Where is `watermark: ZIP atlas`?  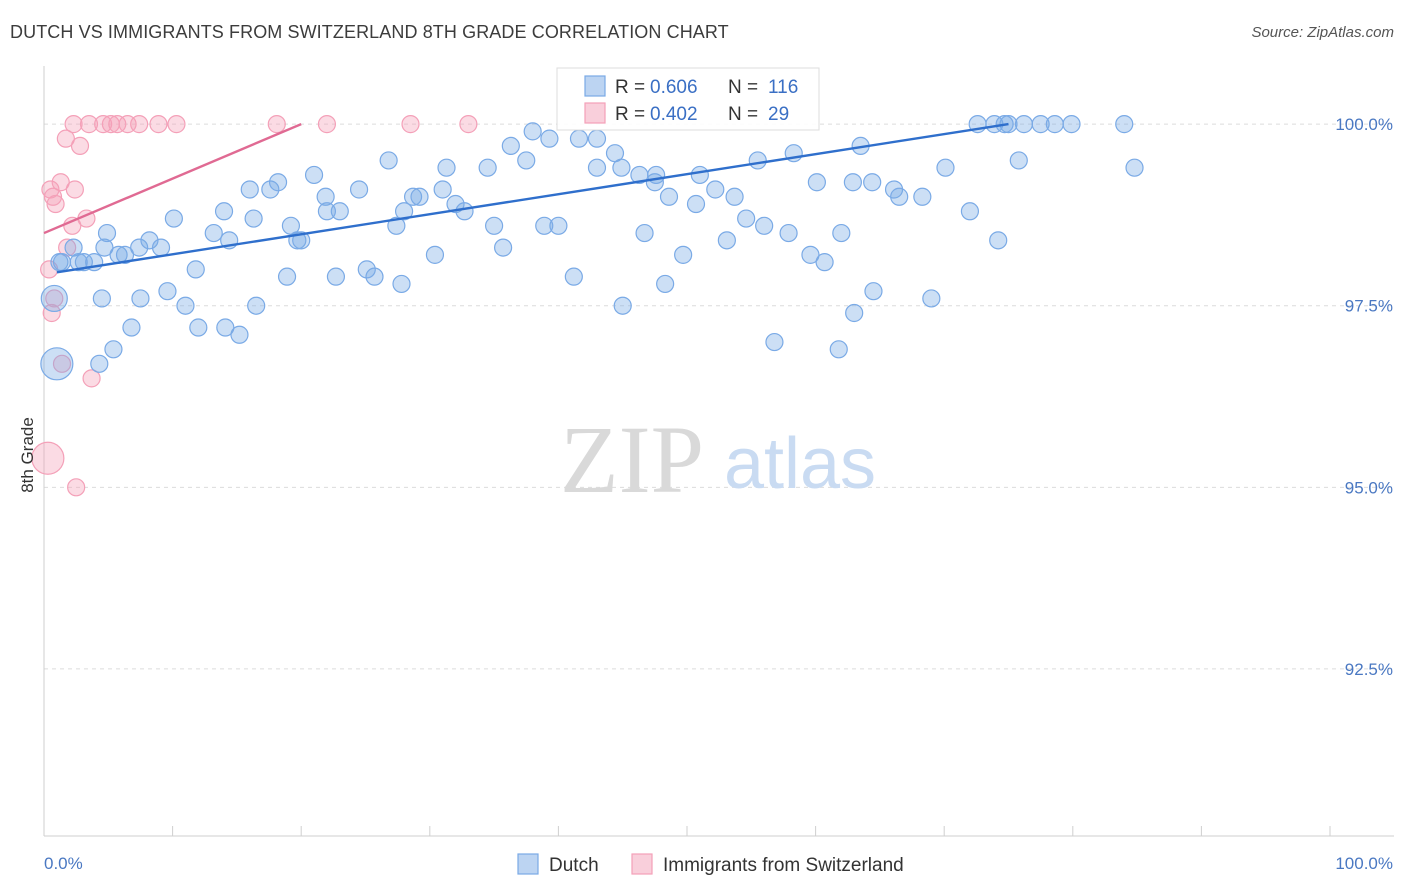 watermark: ZIP atlas is located at coordinates (718, 459).